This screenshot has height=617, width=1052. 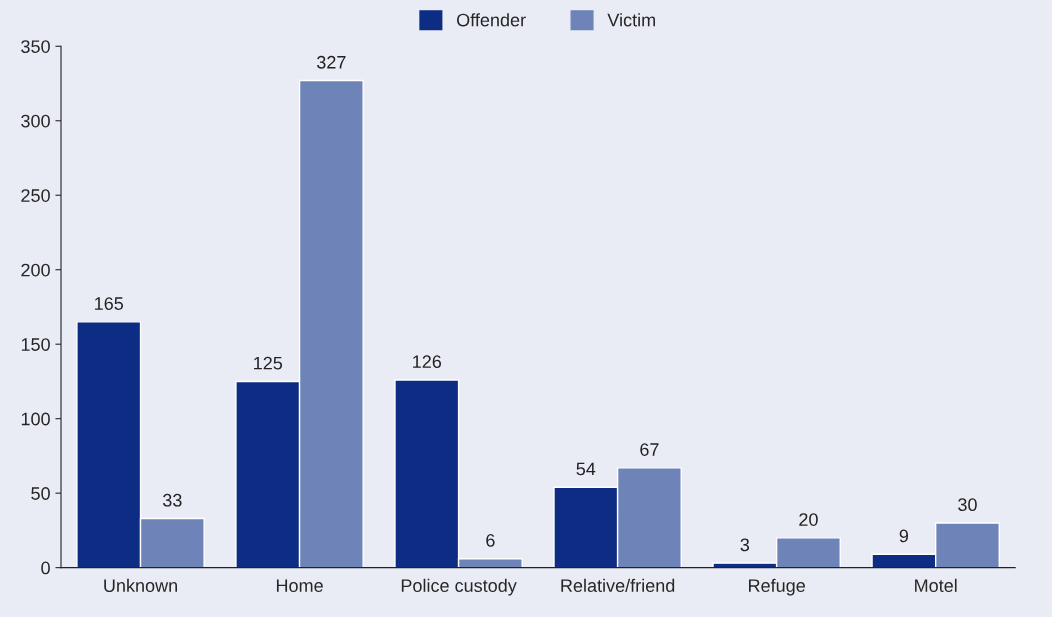 What do you see at coordinates (109, 303) in the screenshot?
I see `data-label: 165` at bounding box center [109, 303].